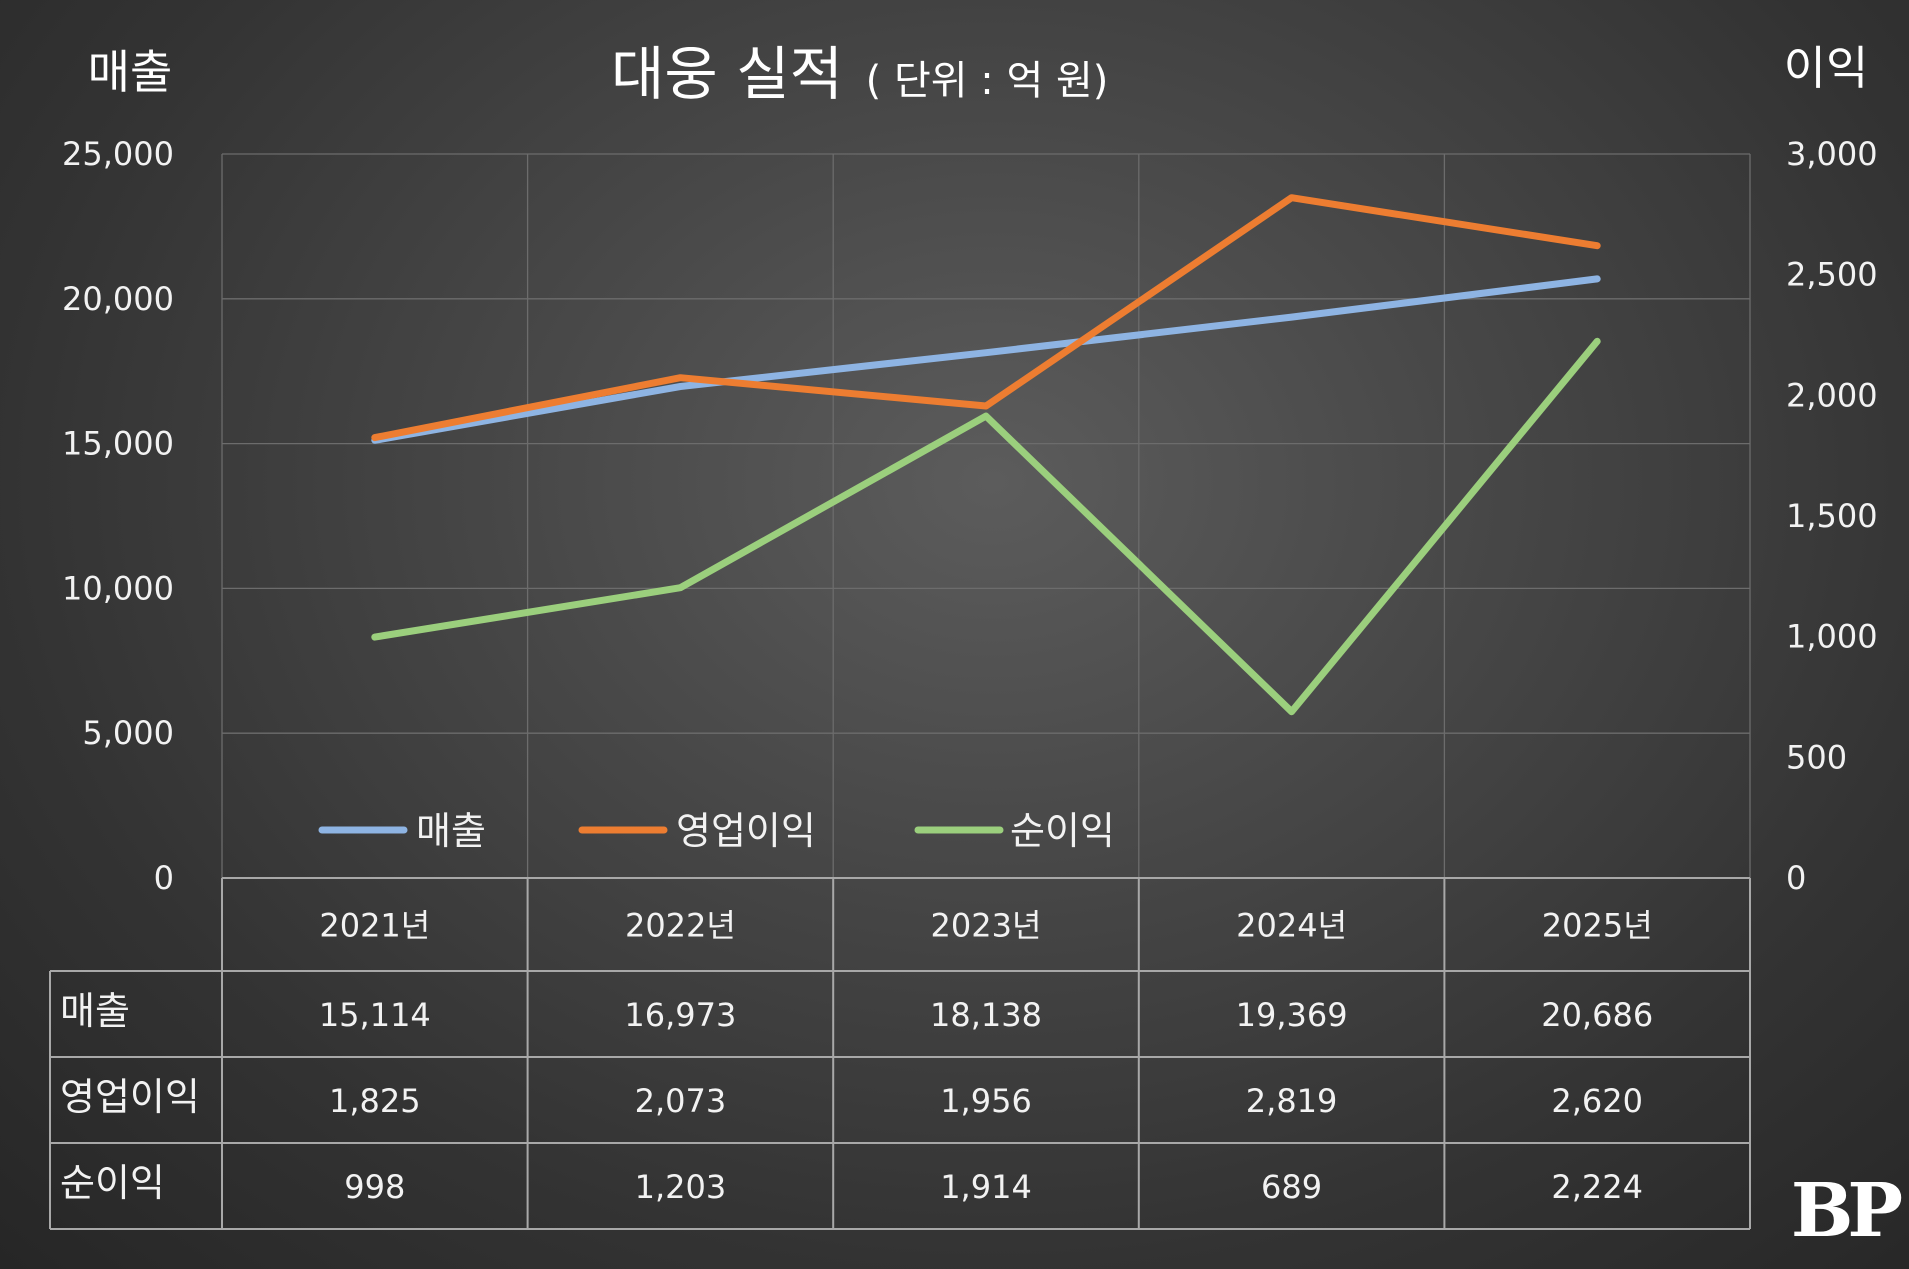 Image resolution: width=1909 pixels, height=1269 pixels. What do you see at coordinates (451, 831) in the screenshot?
I see `legend-label: 매출` at bounding box center [451, 831].